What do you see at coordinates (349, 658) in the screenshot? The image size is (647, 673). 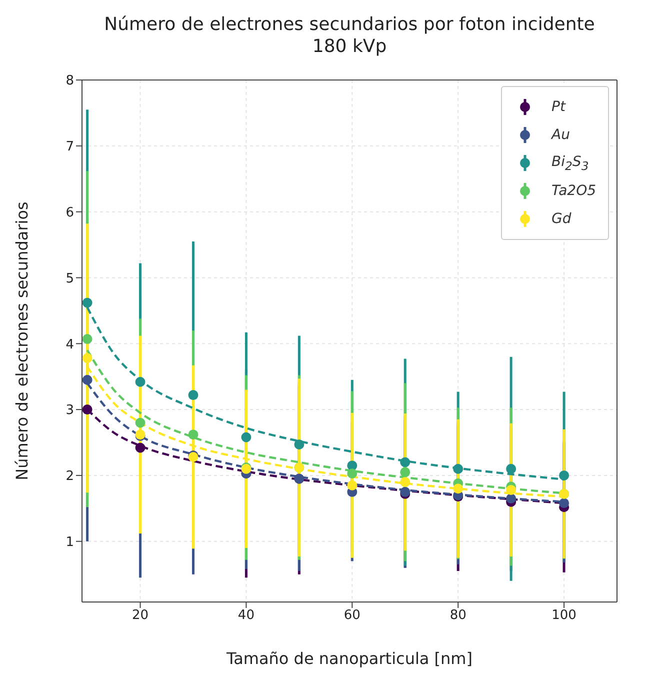 I see `x-axis-title: Tamaño de nanoparticula [nm]` at bounding box center [349, 658].